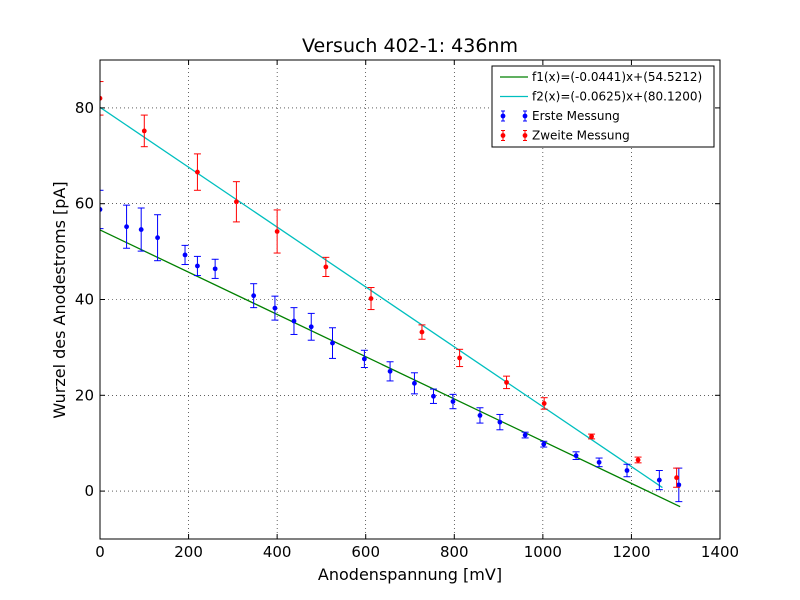 The width and height of the screenshot is (800, 600). Describe the element at coordinates (84, 108) in the screenshot. I see `y-tick-label-4: 80` at that location.